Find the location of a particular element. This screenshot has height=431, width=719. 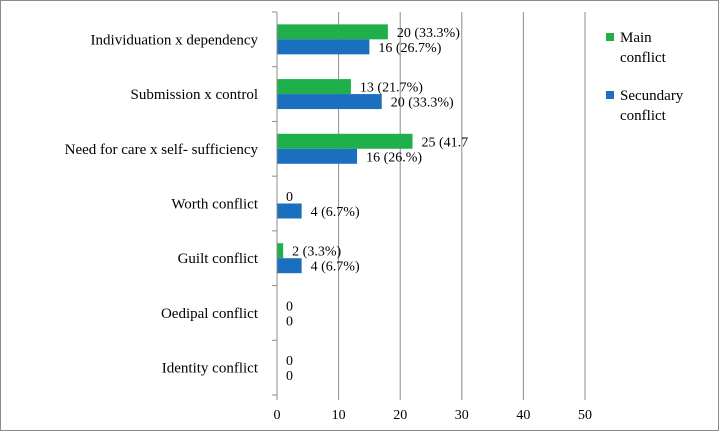

data-label-main: 2 (3.3%) is located at coordinates (316, 252).